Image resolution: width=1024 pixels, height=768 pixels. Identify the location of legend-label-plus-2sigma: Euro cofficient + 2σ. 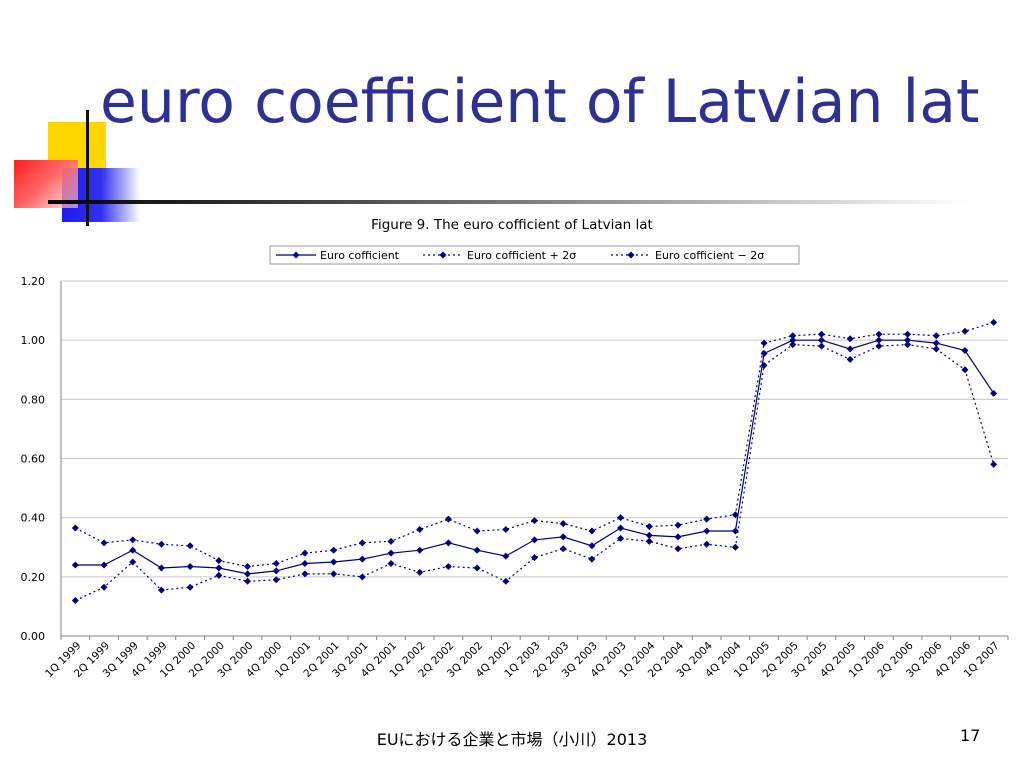
(521, 255).